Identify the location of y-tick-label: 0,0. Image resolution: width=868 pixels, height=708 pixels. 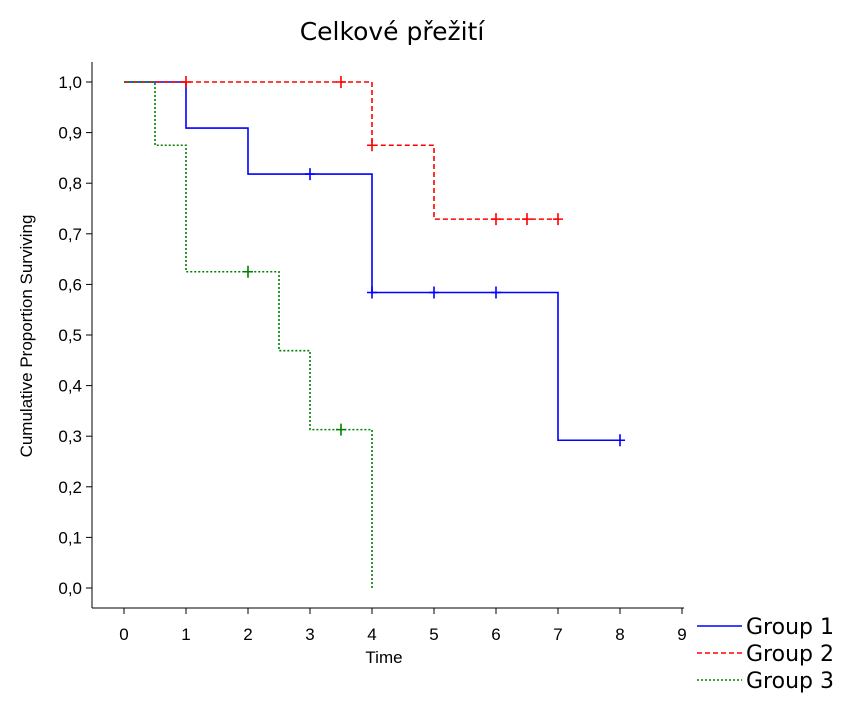
(70, 588).